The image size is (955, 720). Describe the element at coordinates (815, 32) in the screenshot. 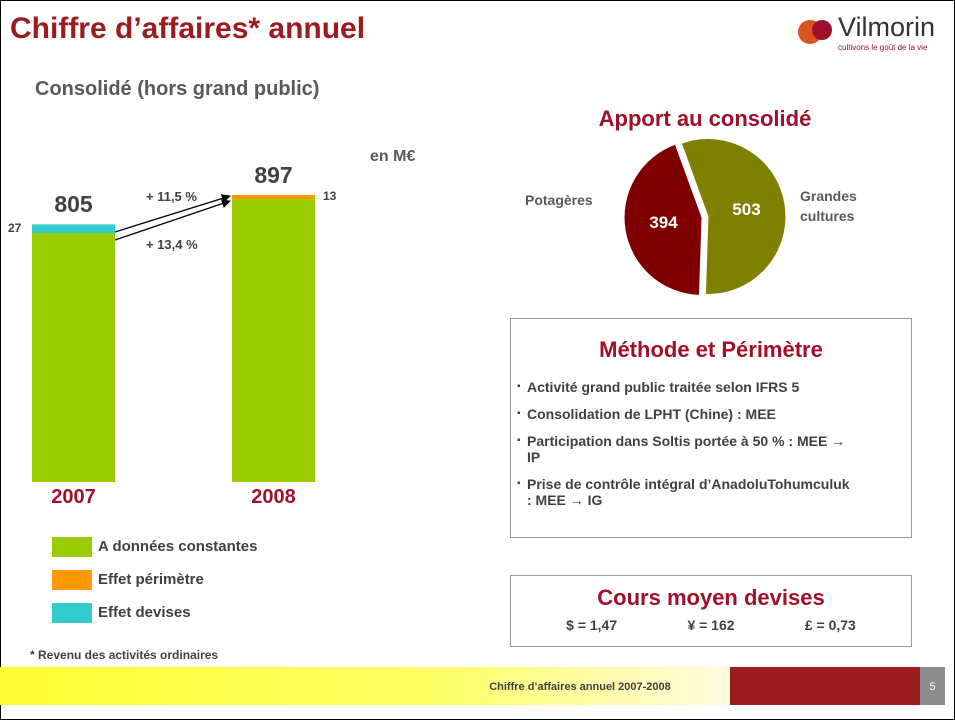

I see `logo-mark` at that location.